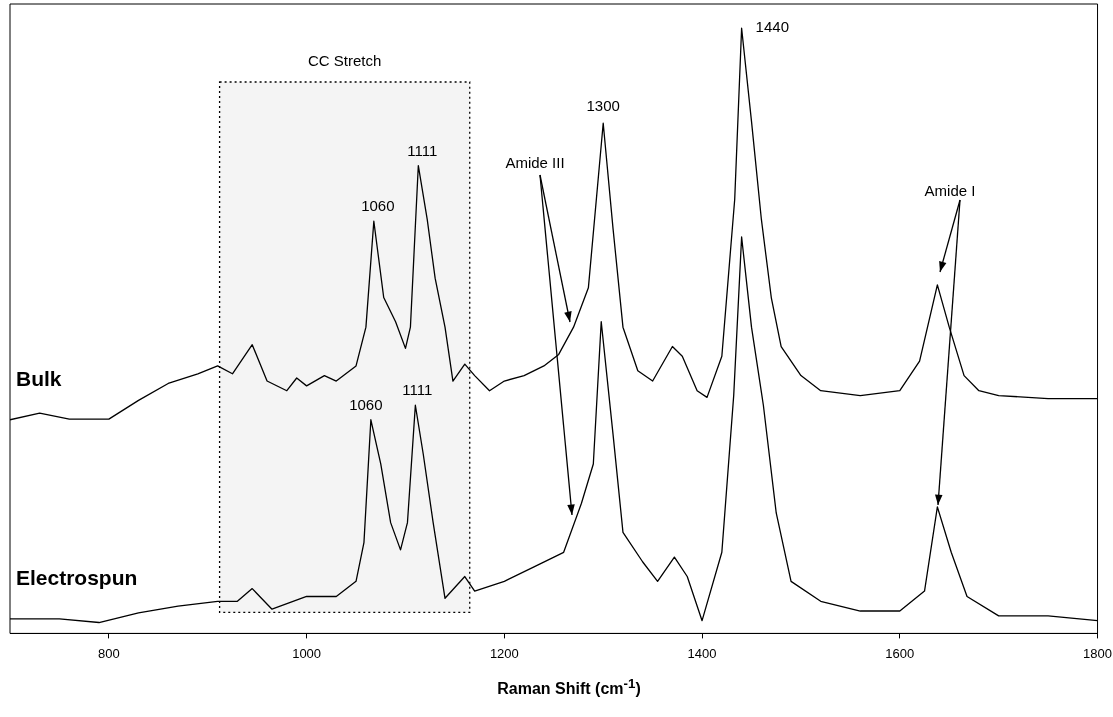 The height and width of the screenshot is (717, 1113). Describe the element at coordinates (39, 378) in the screenshot. I see `series-label: Bulk` at that location.